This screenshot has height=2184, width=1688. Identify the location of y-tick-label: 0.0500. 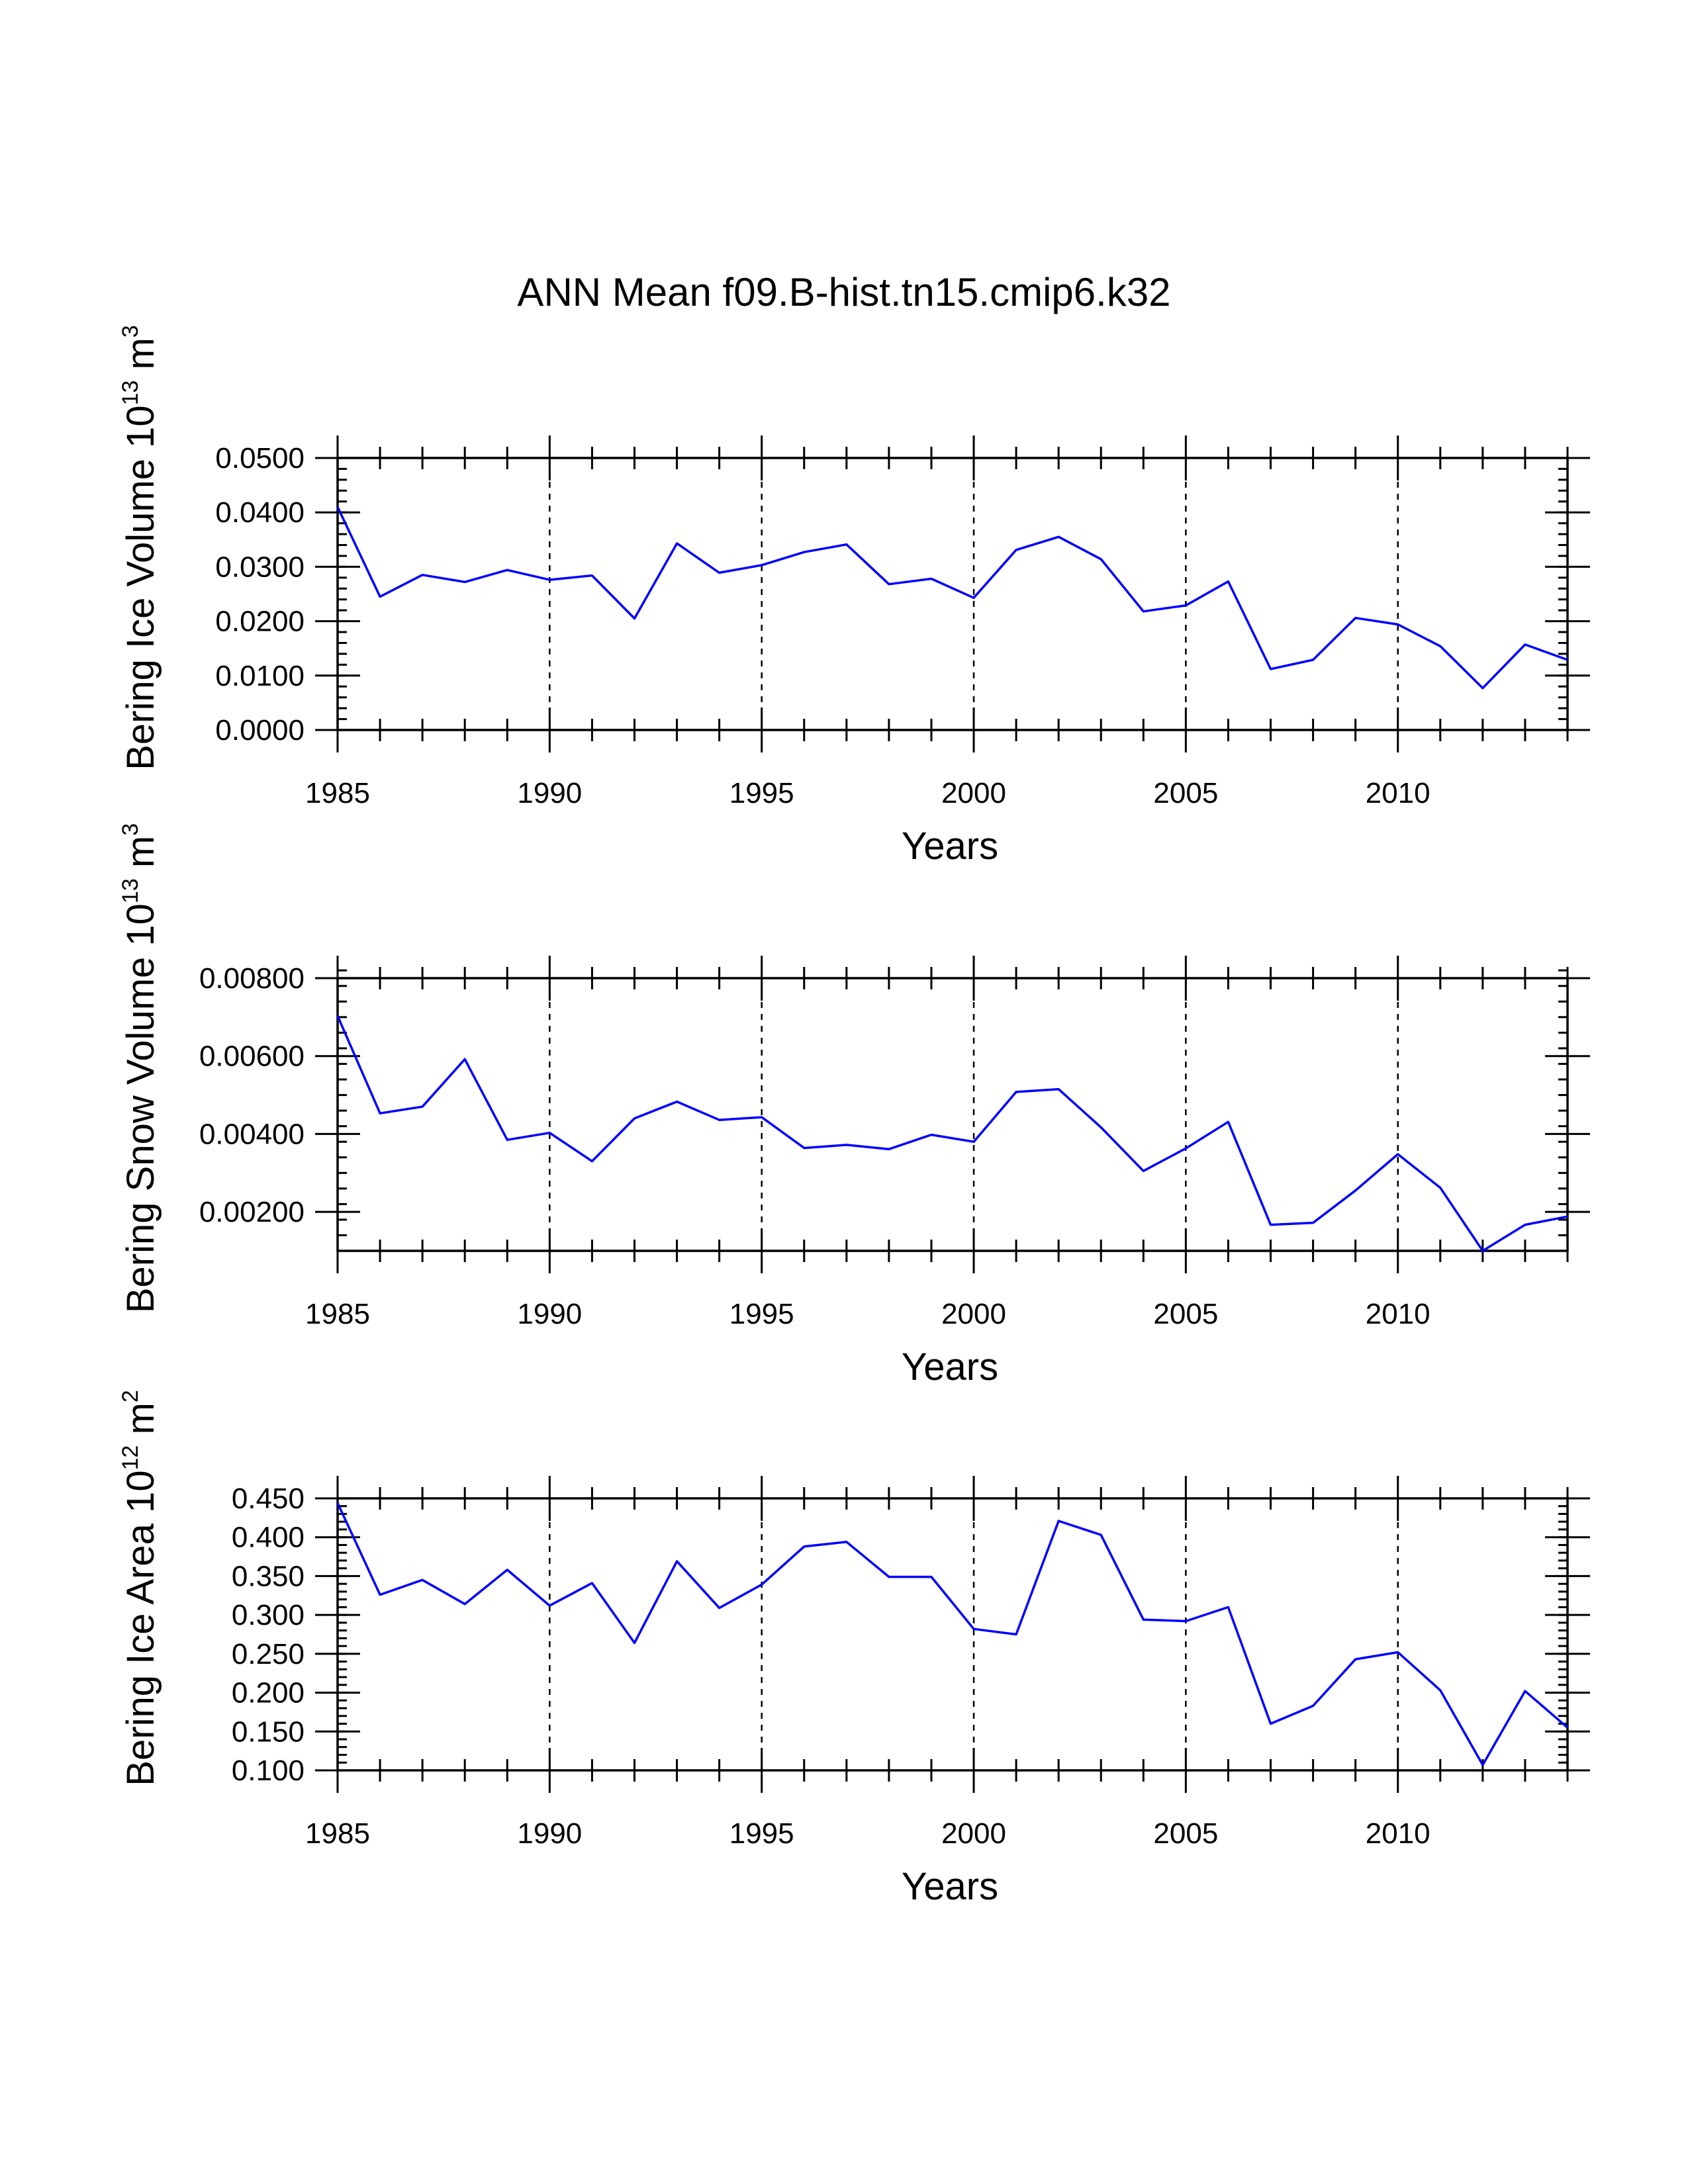
(260, 459).